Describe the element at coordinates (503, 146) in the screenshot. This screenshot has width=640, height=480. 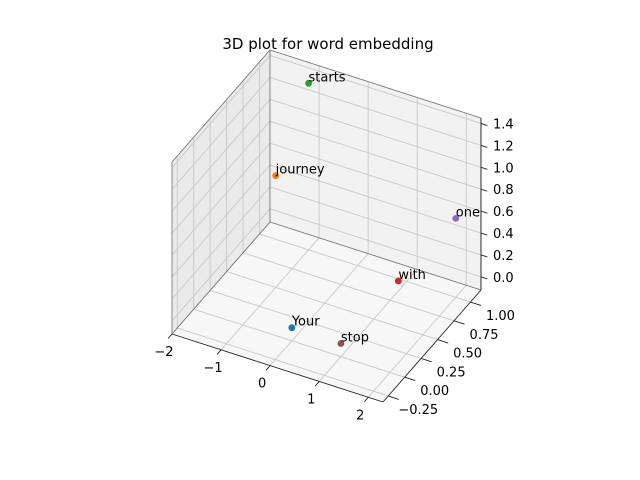
I see `z-tick-label: 1.2` at that location.